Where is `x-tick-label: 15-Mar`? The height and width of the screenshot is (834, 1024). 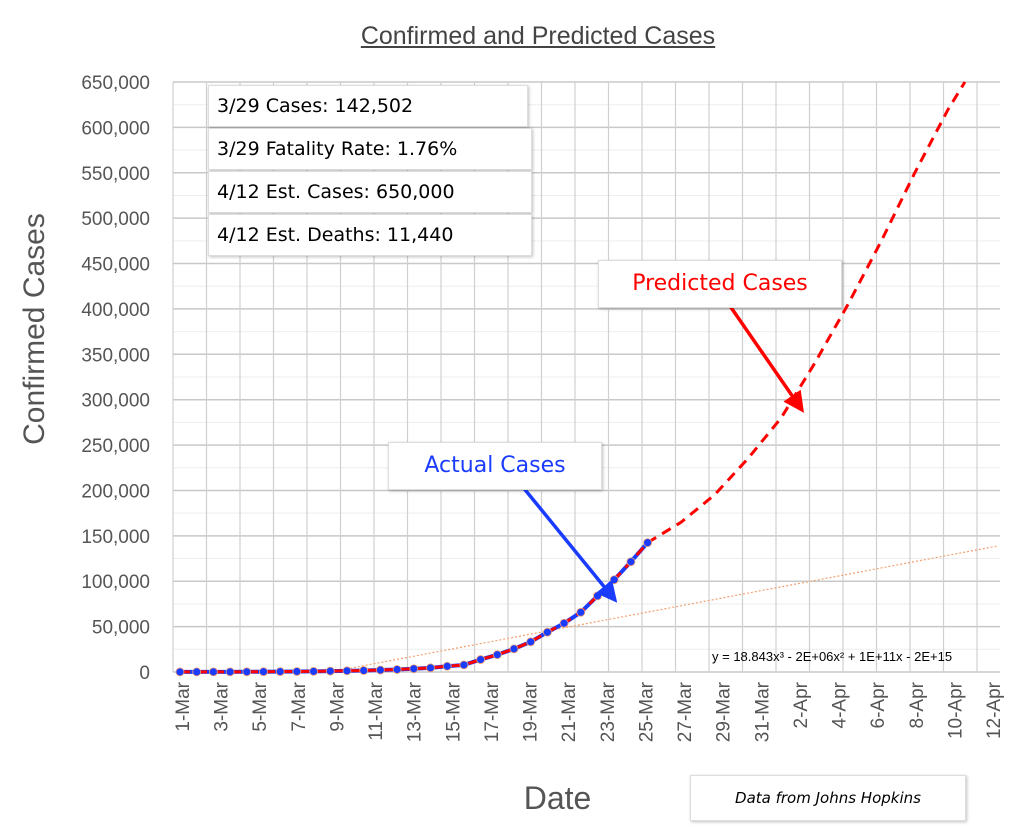
x-tick-label: 15-Mar is located at coordinates (453, 711).